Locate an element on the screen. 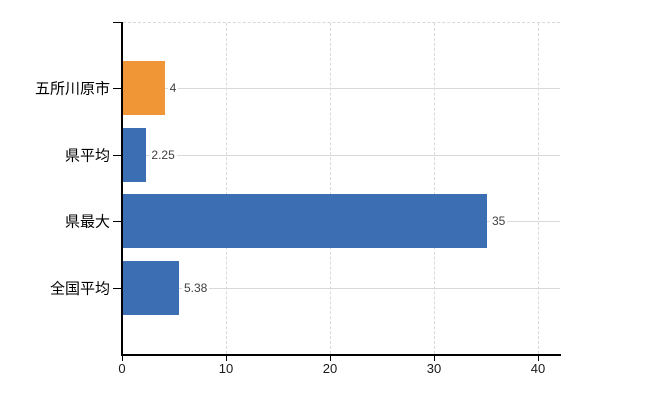 The height and width of the screenshot is (400, 650). bar-value-label: 5.38 is located at coordinates (195, 287).